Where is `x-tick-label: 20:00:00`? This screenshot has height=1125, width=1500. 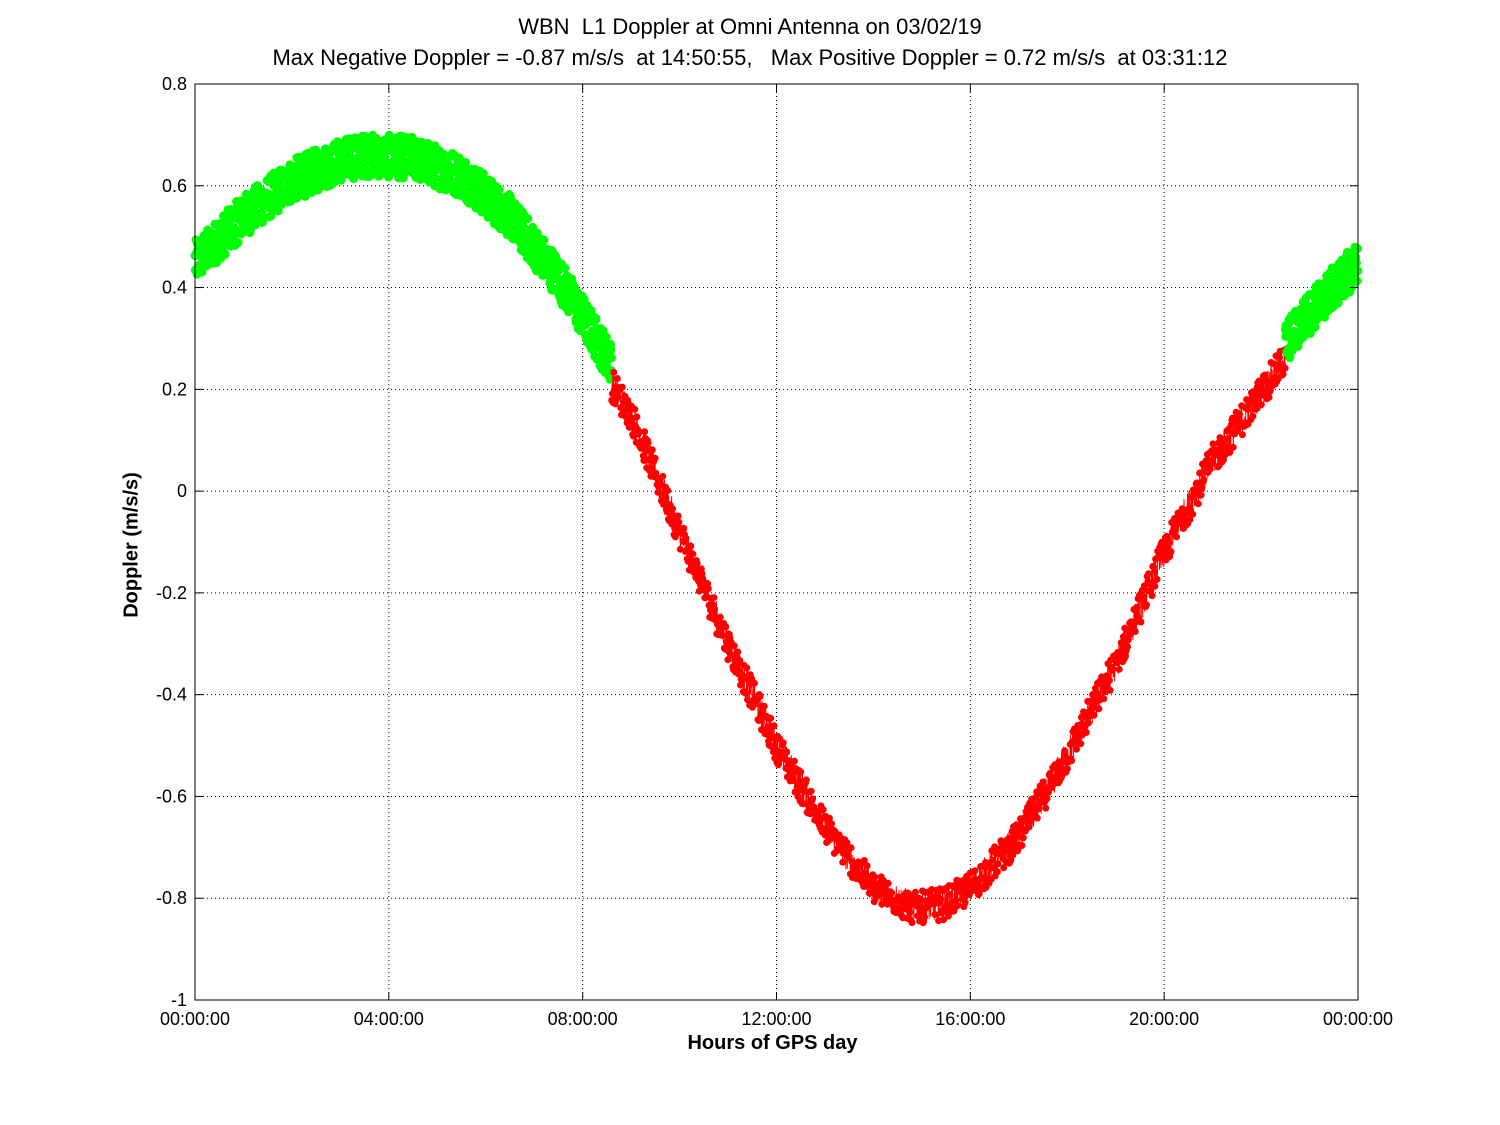
x-tick-label: 20:00:00 is located at coordinates (1164, 1019).